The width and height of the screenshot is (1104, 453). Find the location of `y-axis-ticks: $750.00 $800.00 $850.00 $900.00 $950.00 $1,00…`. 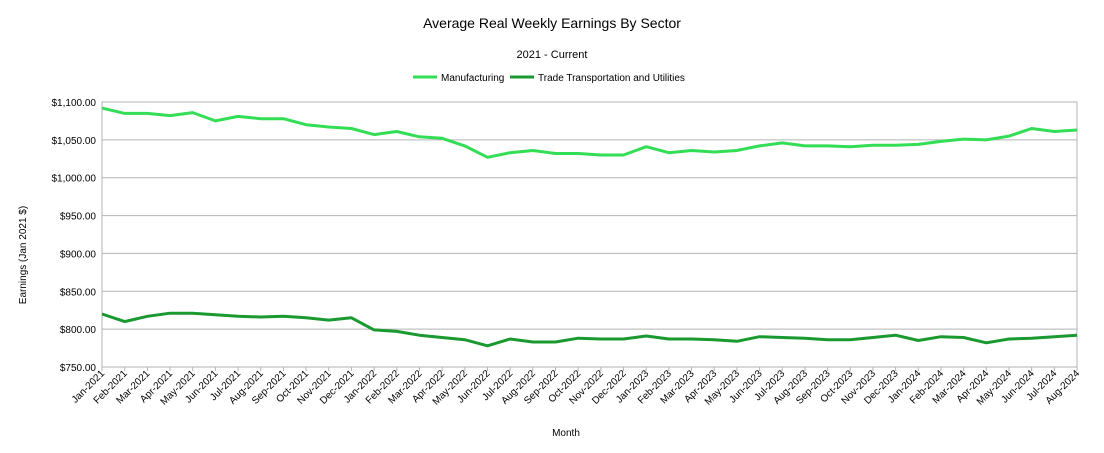

y-axis-ticks: $750.00 $800.00 $850.00 $900.00 $950.00 $1,00… is located at coordinates (74, 236).